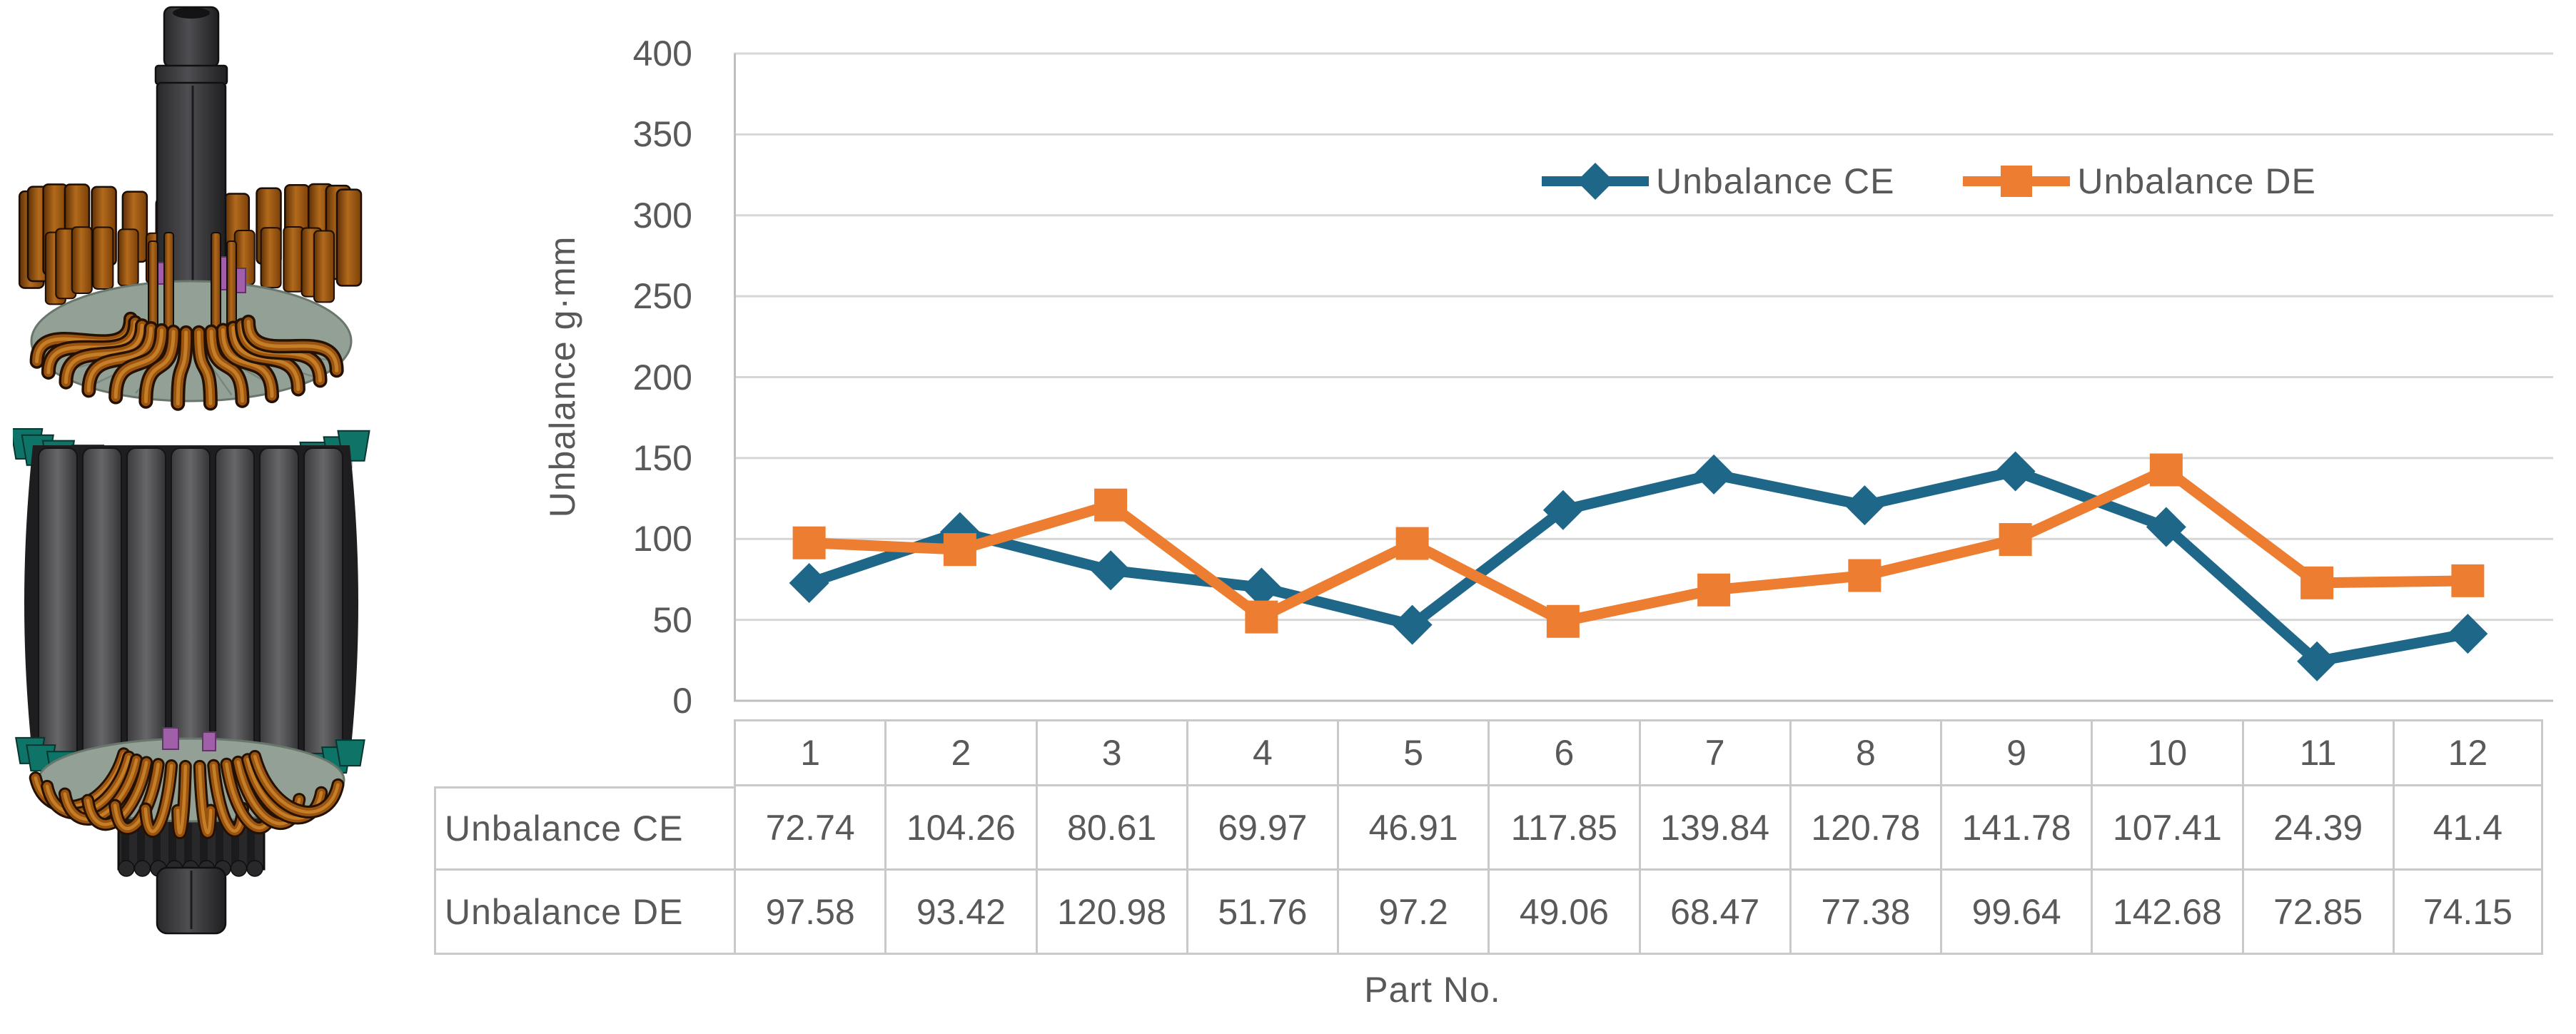  What do you see at coordinates (662, 215) in the screenshot?
I see `y-tick-label: 300` at bounding box center [662, 215].